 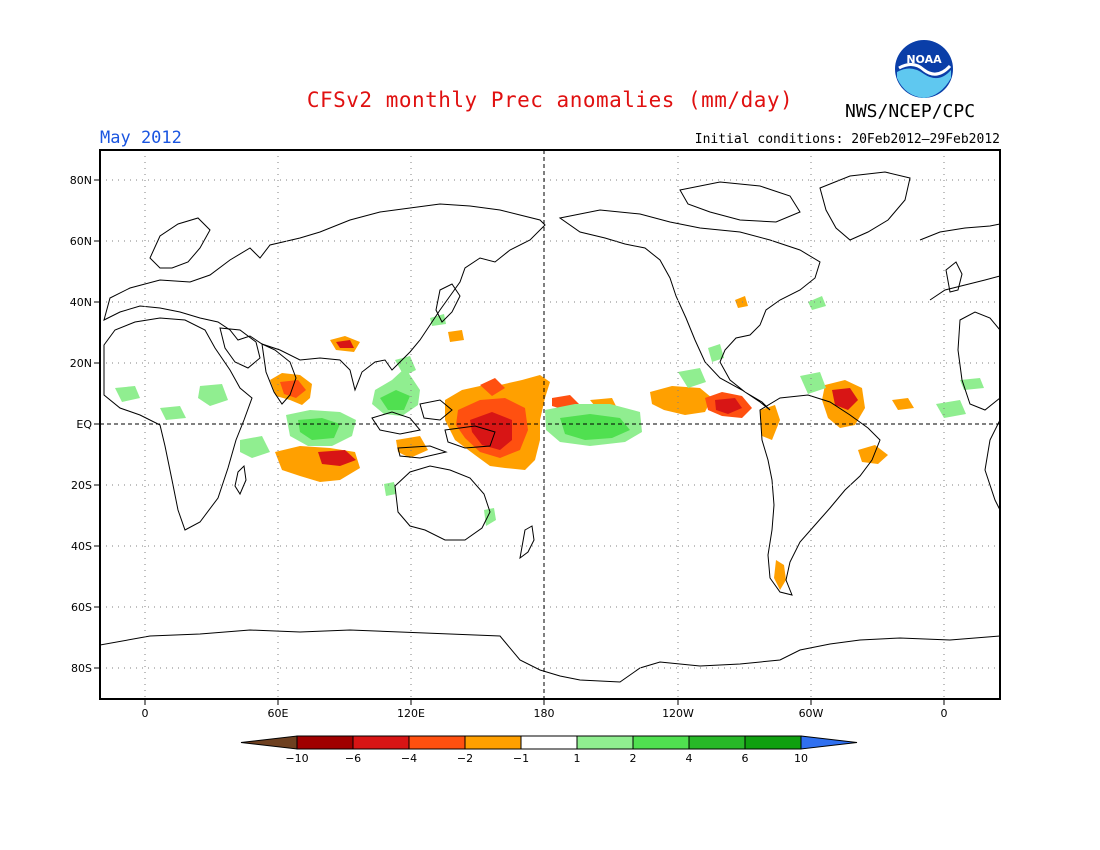 I want to click on colorbar-label: −4, so click(x=409, y=758).